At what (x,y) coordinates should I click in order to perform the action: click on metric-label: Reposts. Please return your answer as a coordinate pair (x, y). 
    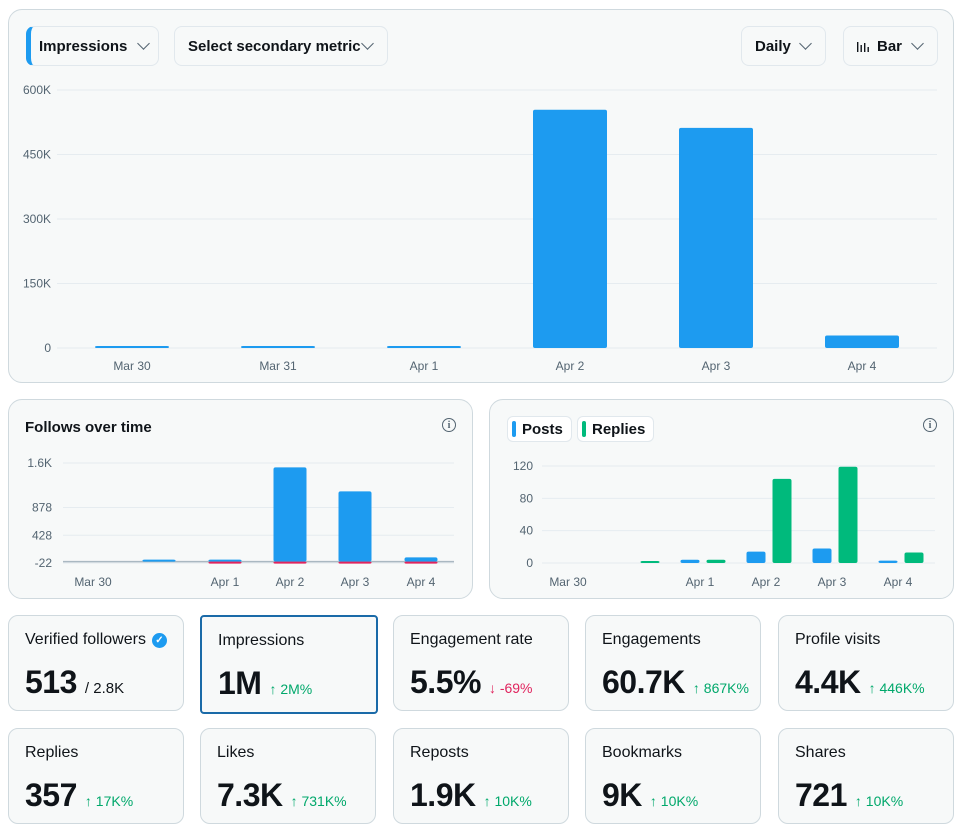
    Looking at the image, I should click on (481, 753).